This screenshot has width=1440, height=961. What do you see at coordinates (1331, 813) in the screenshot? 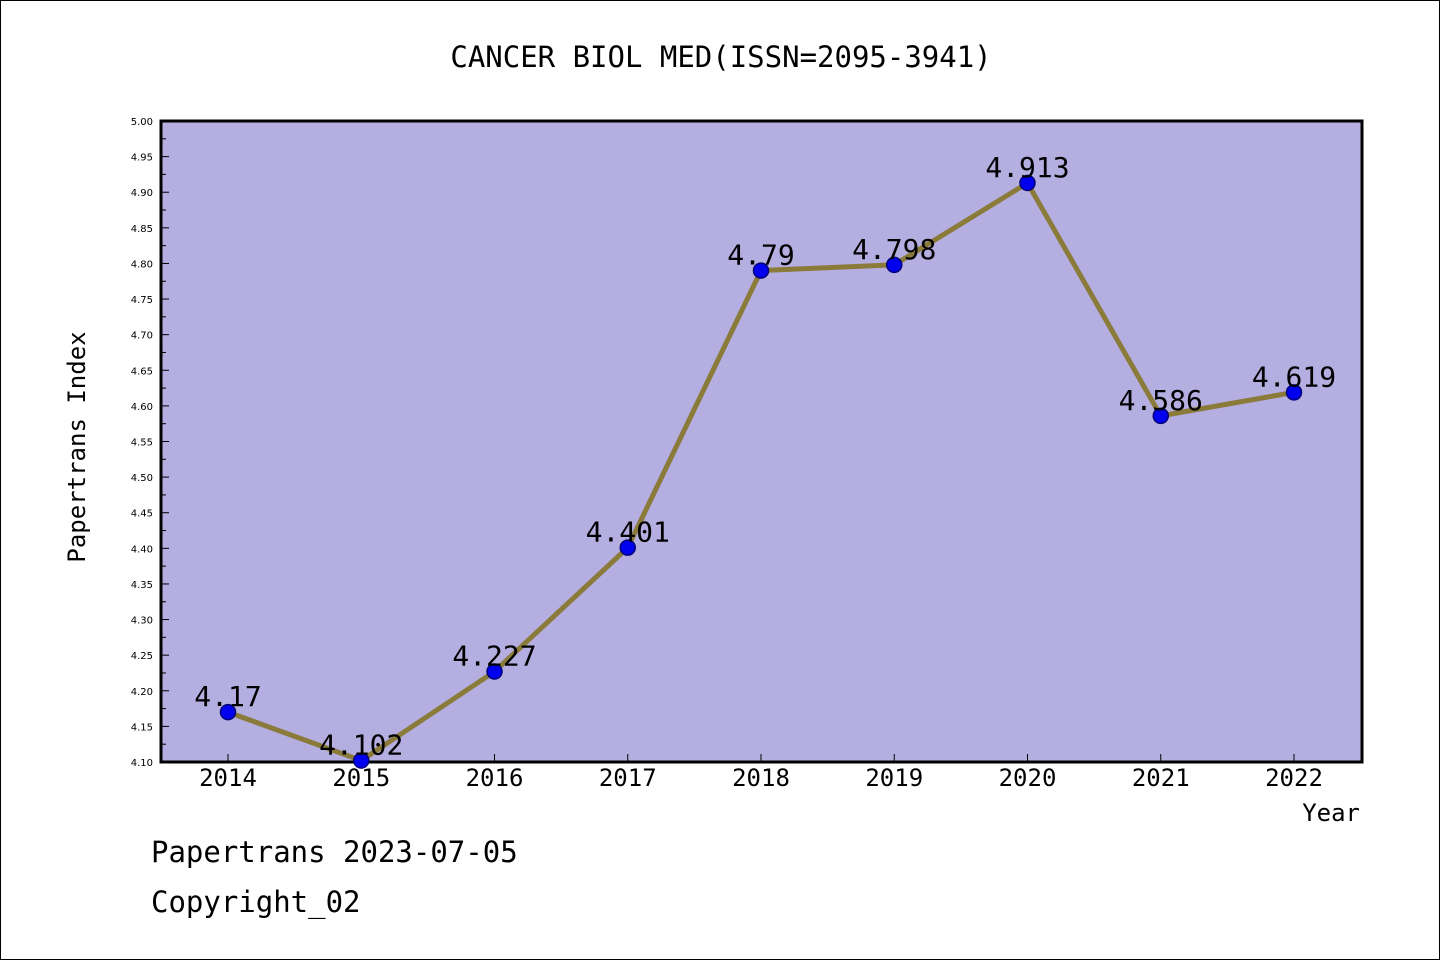
I see `x-axis-label: Year` at bounding box center [1331, 813].